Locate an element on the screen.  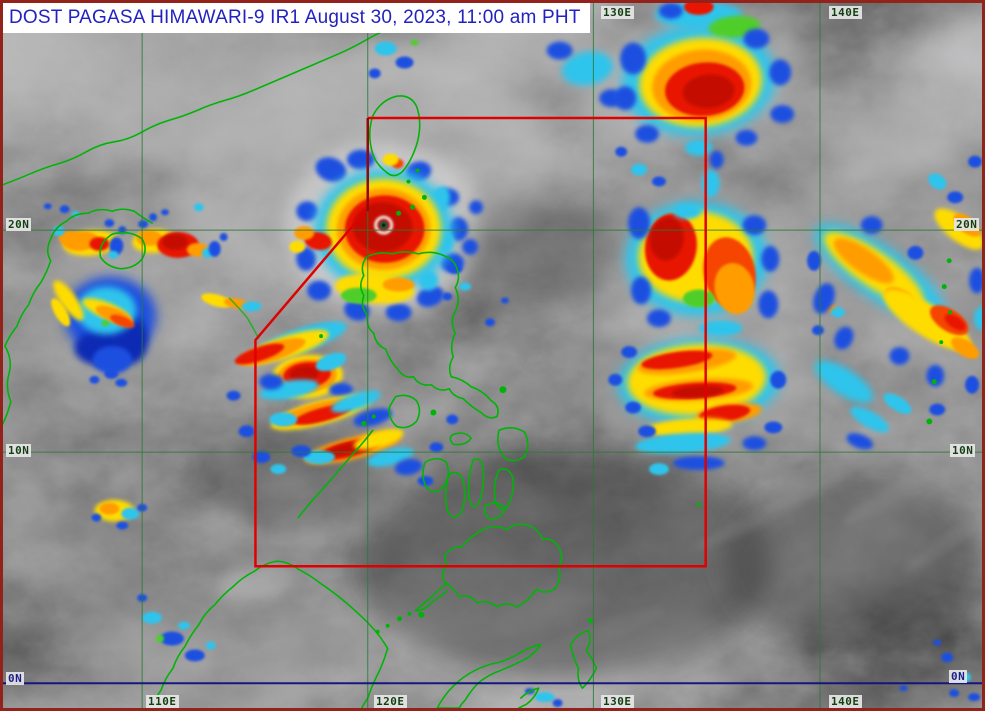
coast-masbate is located at coordinates (460, 439).